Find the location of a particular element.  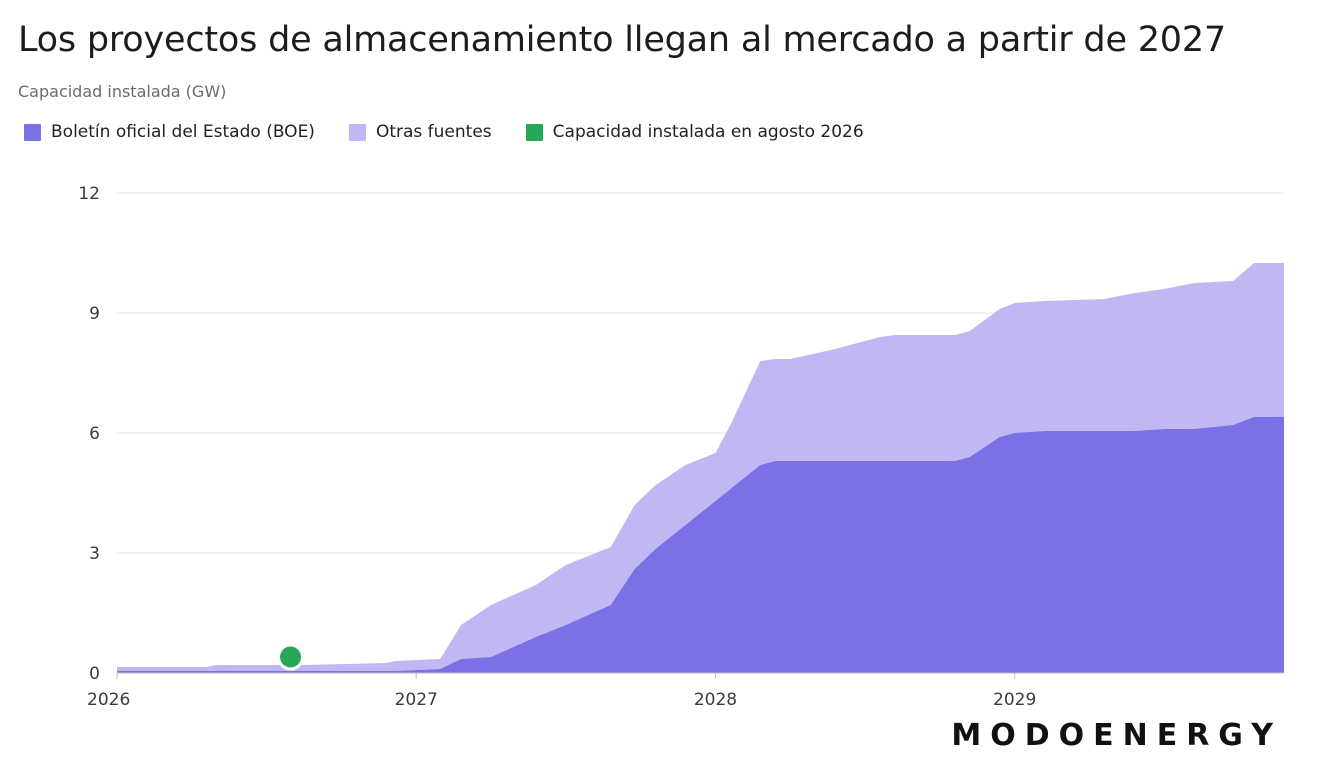

y-axis: 0 3 6 9 12 is located at coordinates (89, 434).